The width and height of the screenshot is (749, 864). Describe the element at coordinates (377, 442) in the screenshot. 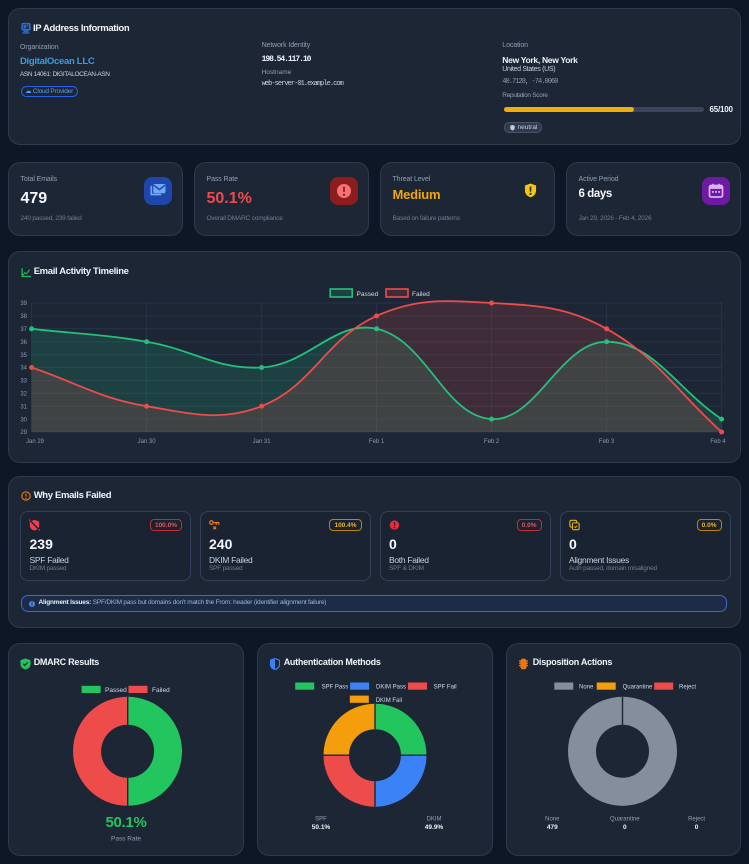

I see `svg-text: Feb 1` at that location.